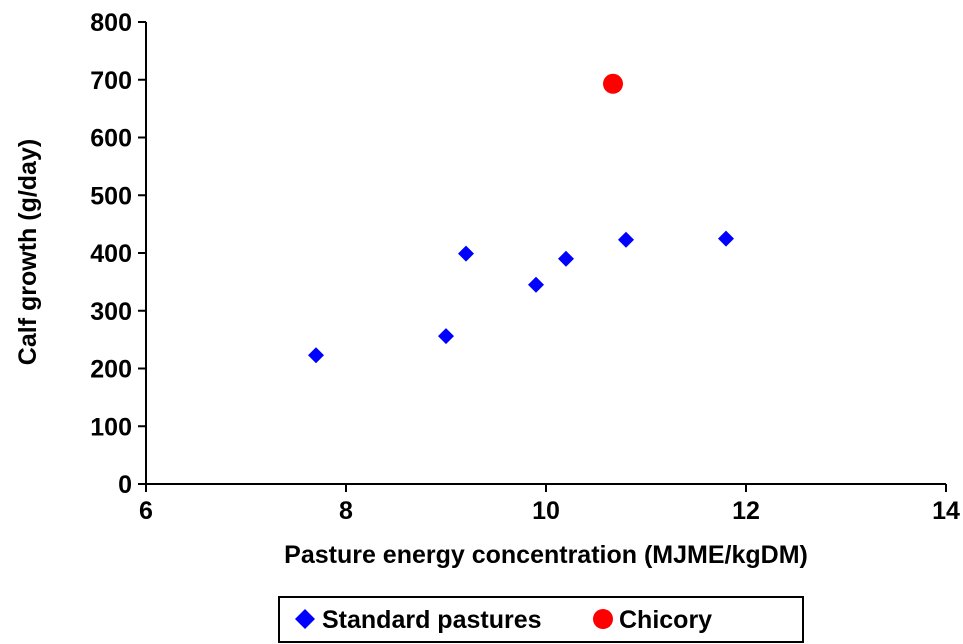 The width and height of the screenshot is (963, 644). Describe the element at coordinates (432, 620) in the screenshot. I see `legend-label-standard-pastures: Standard pastures` at that location.